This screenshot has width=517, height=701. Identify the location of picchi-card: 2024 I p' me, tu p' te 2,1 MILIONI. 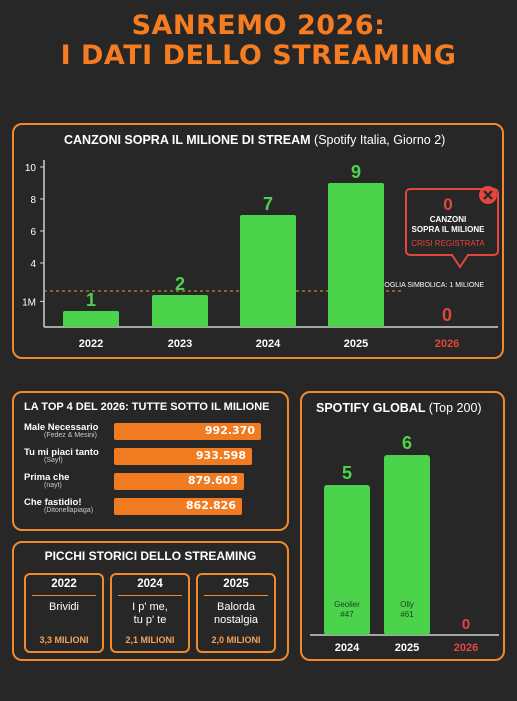
(150, 613).